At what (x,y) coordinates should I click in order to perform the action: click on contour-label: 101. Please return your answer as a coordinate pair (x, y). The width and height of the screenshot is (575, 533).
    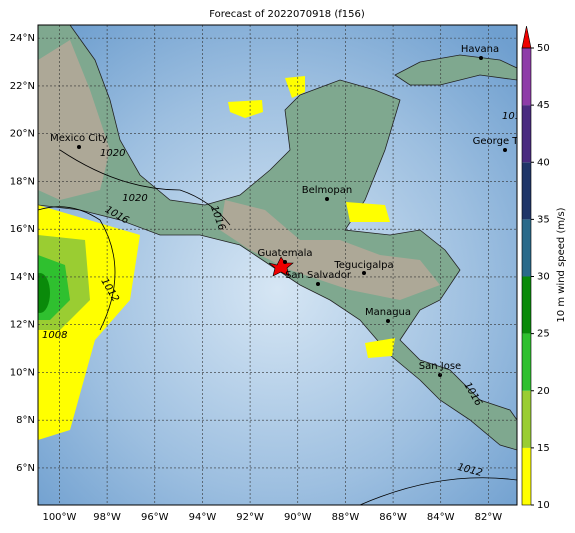
    Looking at the image, I should click on (511, 116).